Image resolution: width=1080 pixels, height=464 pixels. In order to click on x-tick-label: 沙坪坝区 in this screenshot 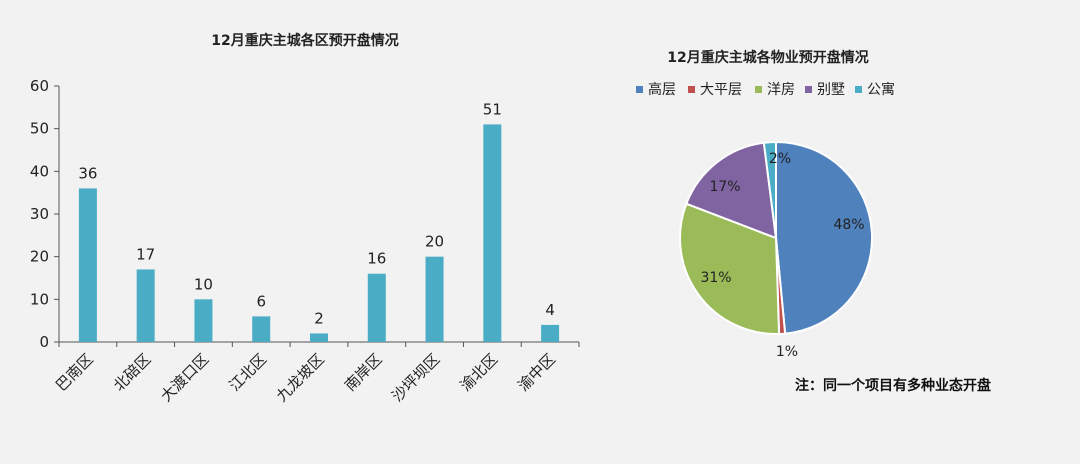, I will do `click(415, 377)`.